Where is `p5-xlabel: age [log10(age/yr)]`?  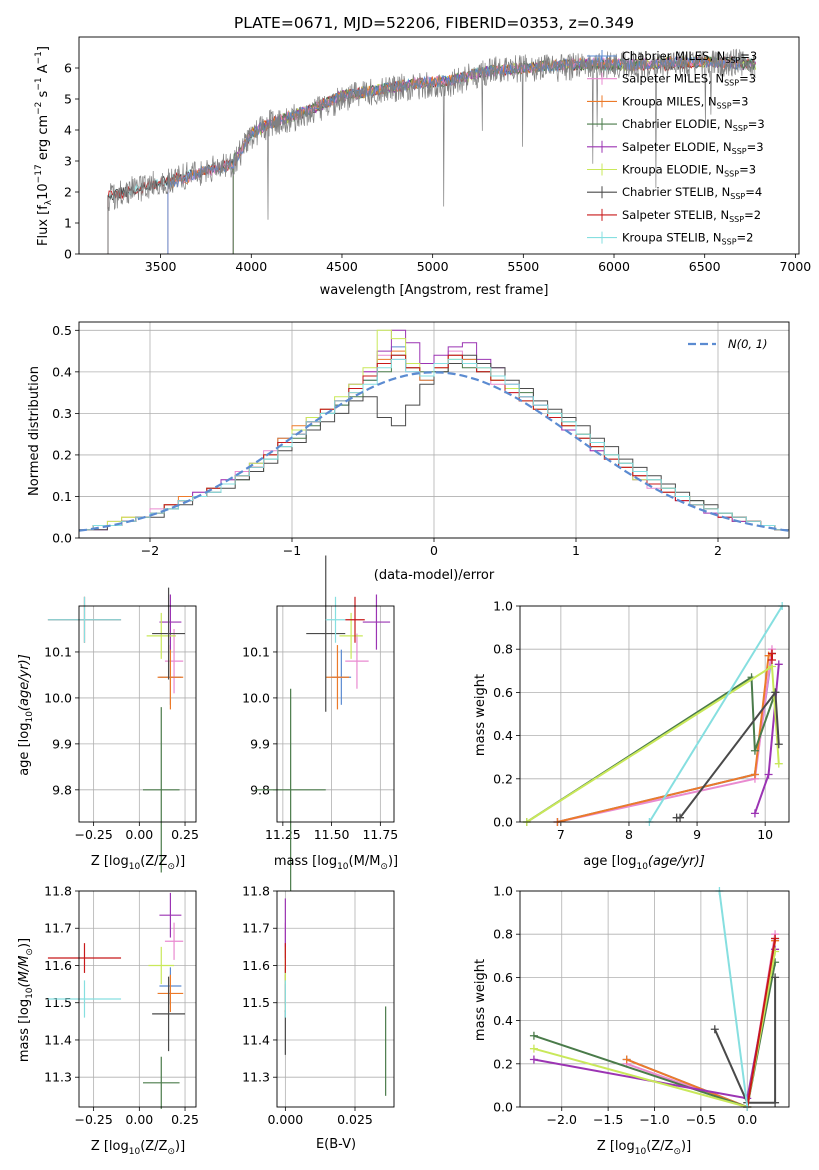
p5-xlabel: age [log10(age/yr)] is located at coordinates (644, 863).